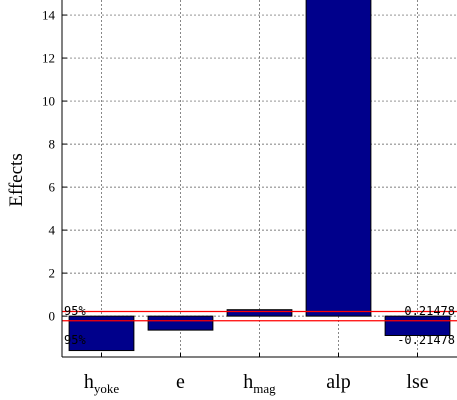 This screenshot has width=457, height=400. I want to click on x-tick-label-3: alp, so click(338, 382).